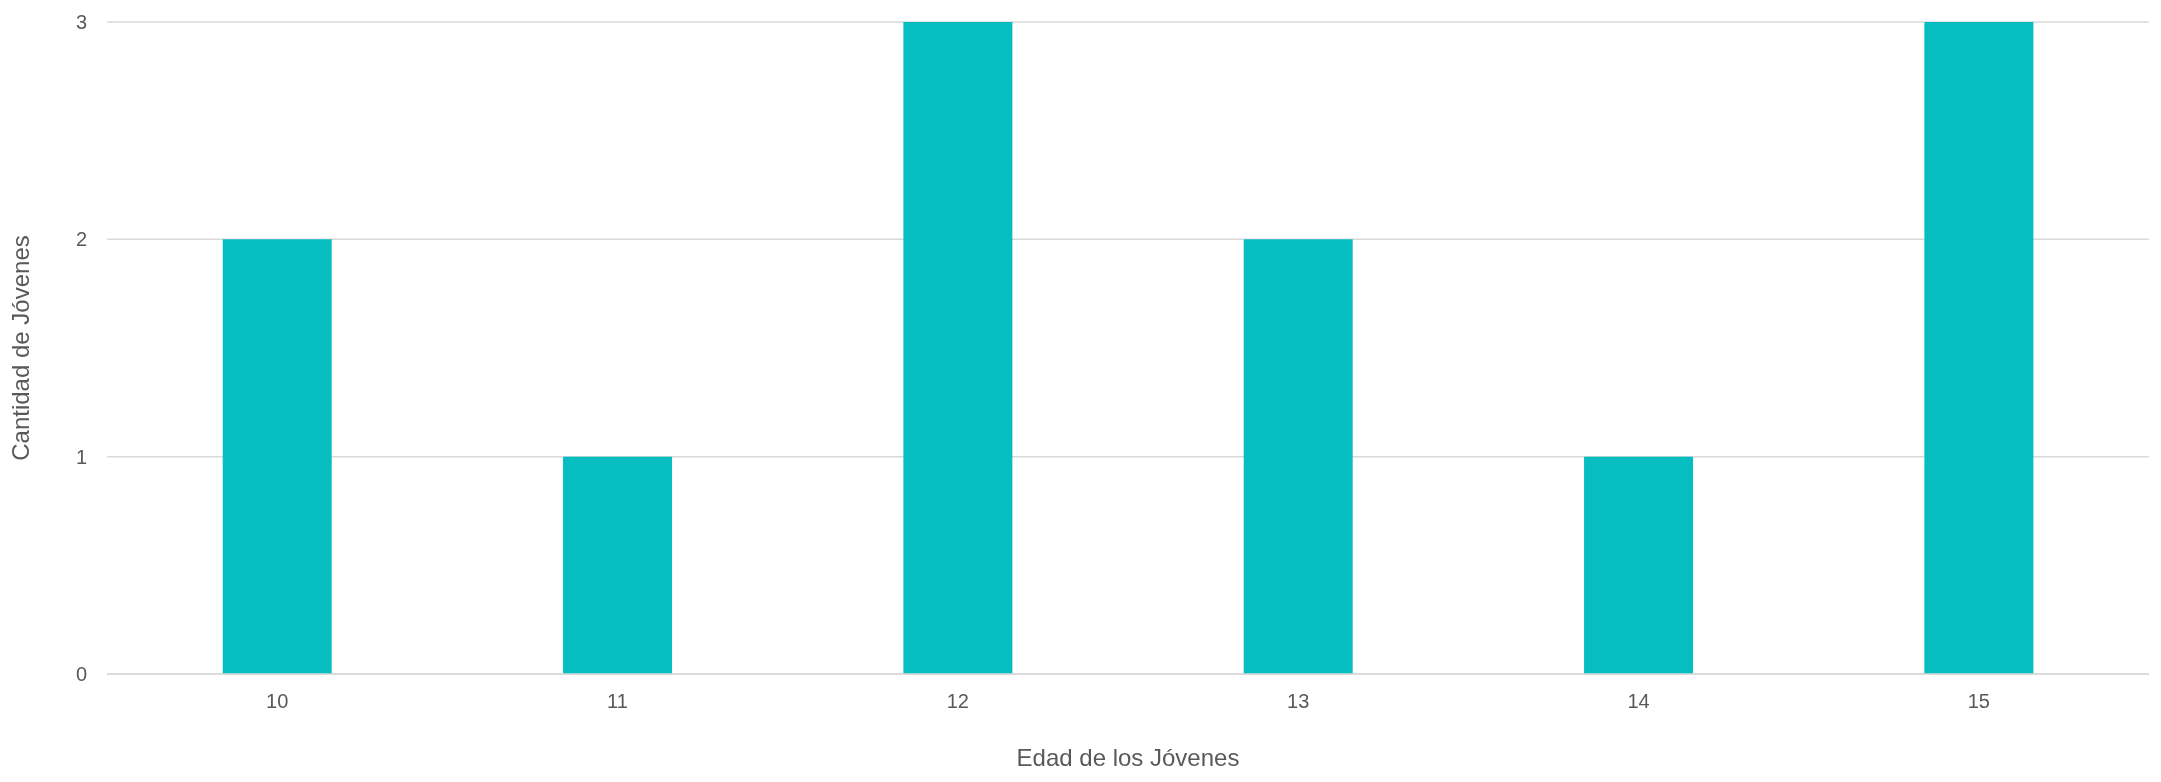  I want to click on y-tick-label: 2, so click(81, 239).